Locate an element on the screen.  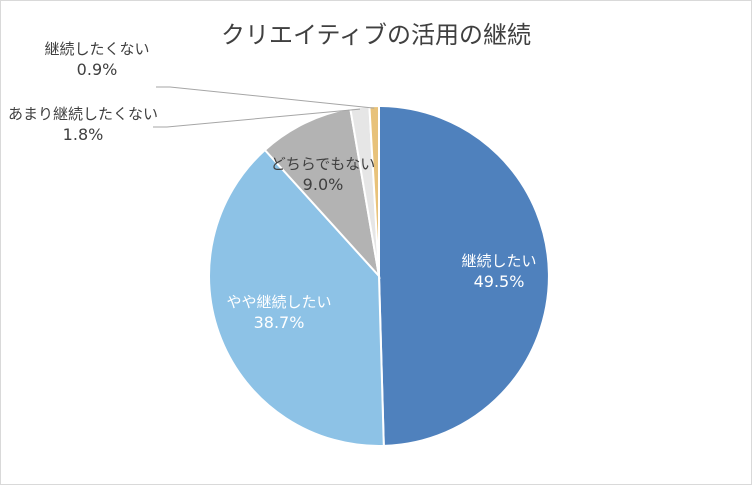
slice-label-1: 継続したい is located at coordinates (498, 261).